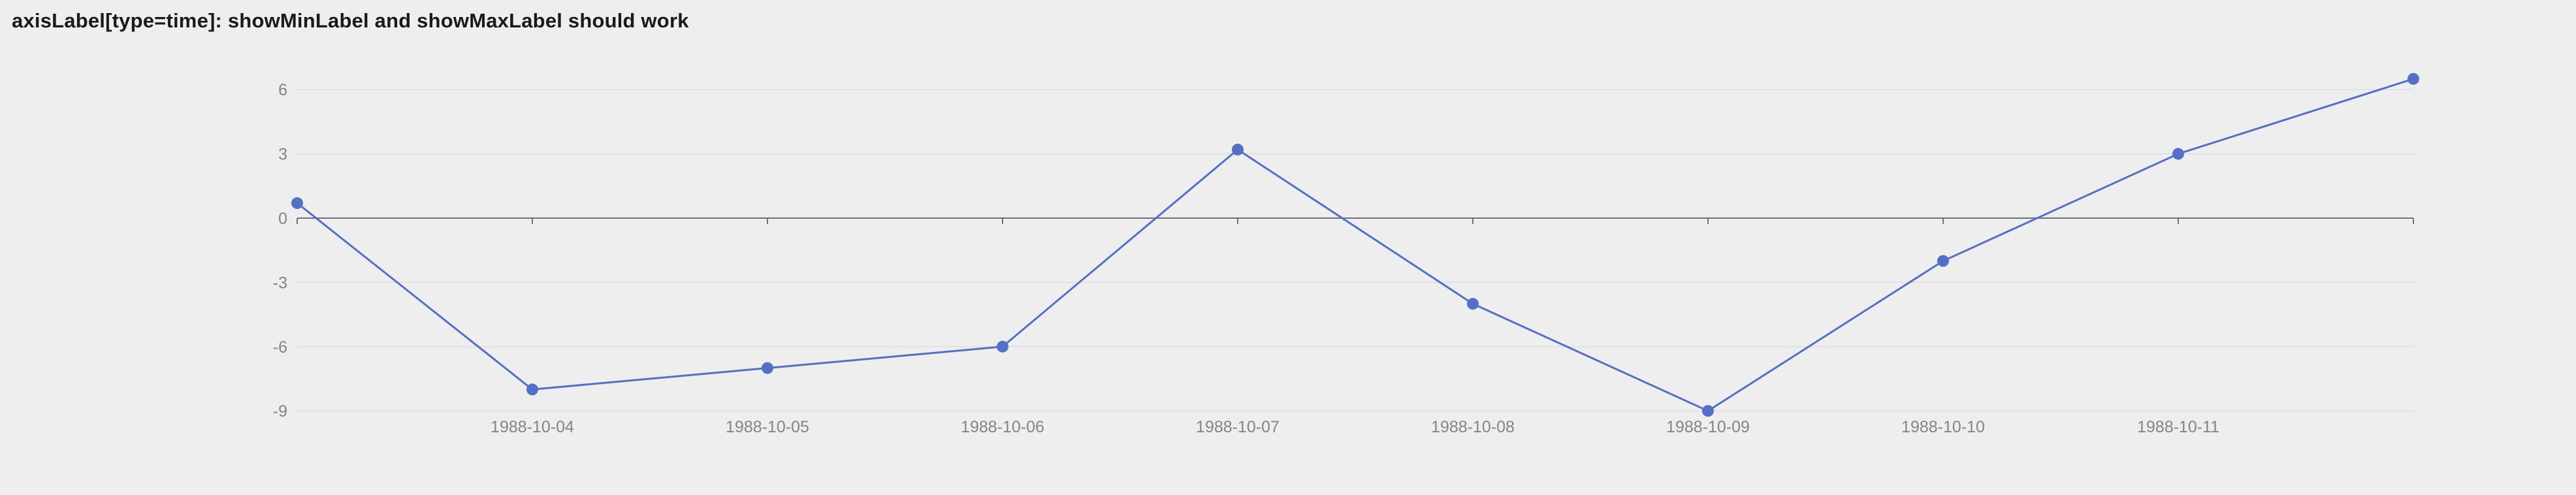 The height and width of the screenshot is (495, 2576). Describe the element at coordinates (1943, 427) in the screenshot. I see `x-axis-label: 1988-10-10` at that location.